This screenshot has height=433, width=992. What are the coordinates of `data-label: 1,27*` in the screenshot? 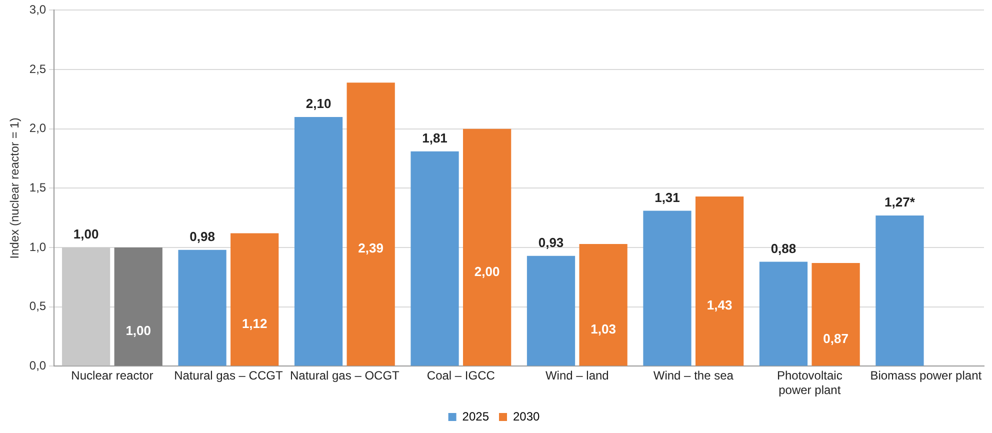 It's located at (900, 202).